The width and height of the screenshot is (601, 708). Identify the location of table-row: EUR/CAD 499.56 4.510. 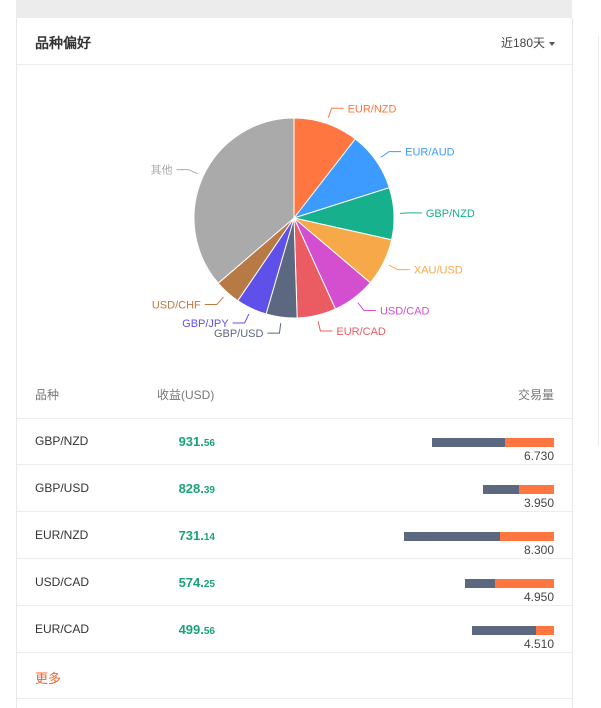
(294, 629).